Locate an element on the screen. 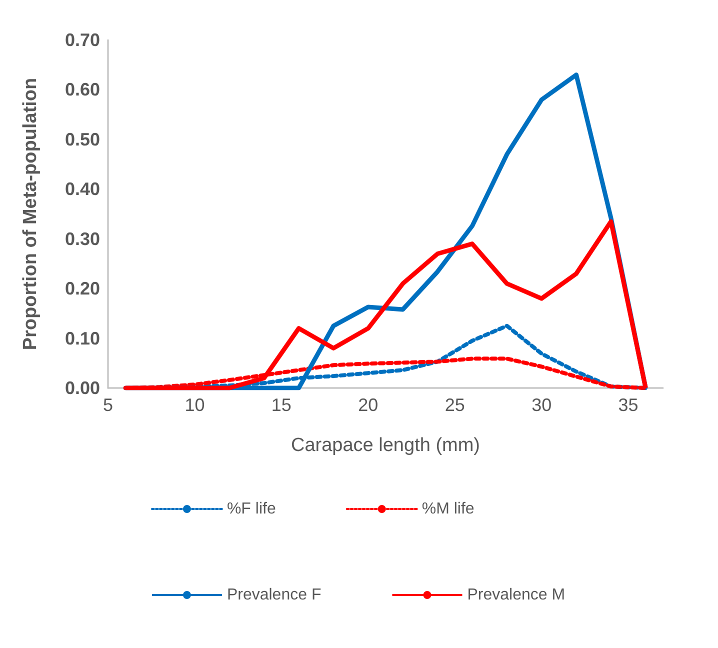 The height and width of the screenshot is (648, 718). y-axis-title: Proportion of Meta-population is located at coordinates (30, 214).